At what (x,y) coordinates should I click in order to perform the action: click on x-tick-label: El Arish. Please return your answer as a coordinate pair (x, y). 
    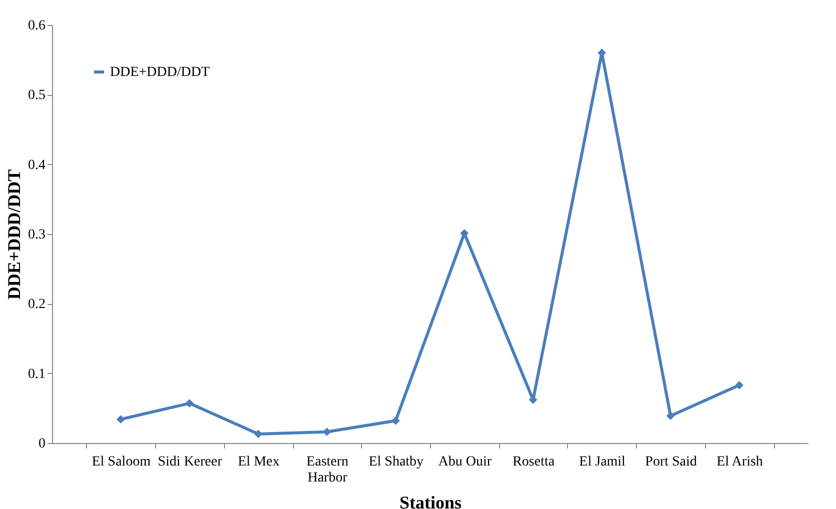
    Looking at the image, I should click on (739, 462).